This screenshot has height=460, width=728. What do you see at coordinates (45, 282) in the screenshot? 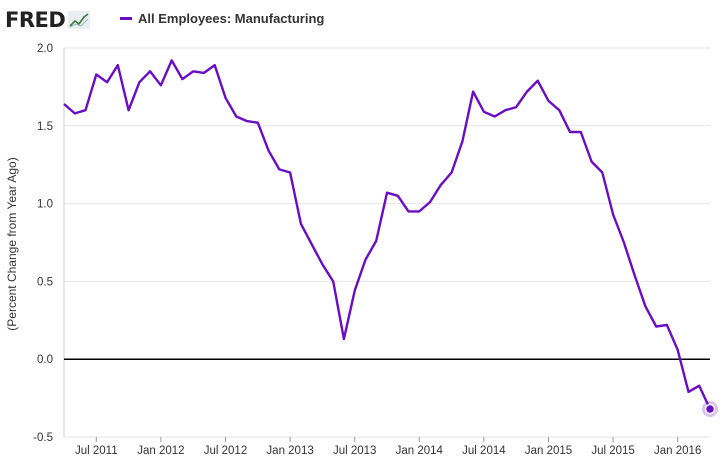
I see `y-tick-label: 0.5` at bounding box center [45, 282].